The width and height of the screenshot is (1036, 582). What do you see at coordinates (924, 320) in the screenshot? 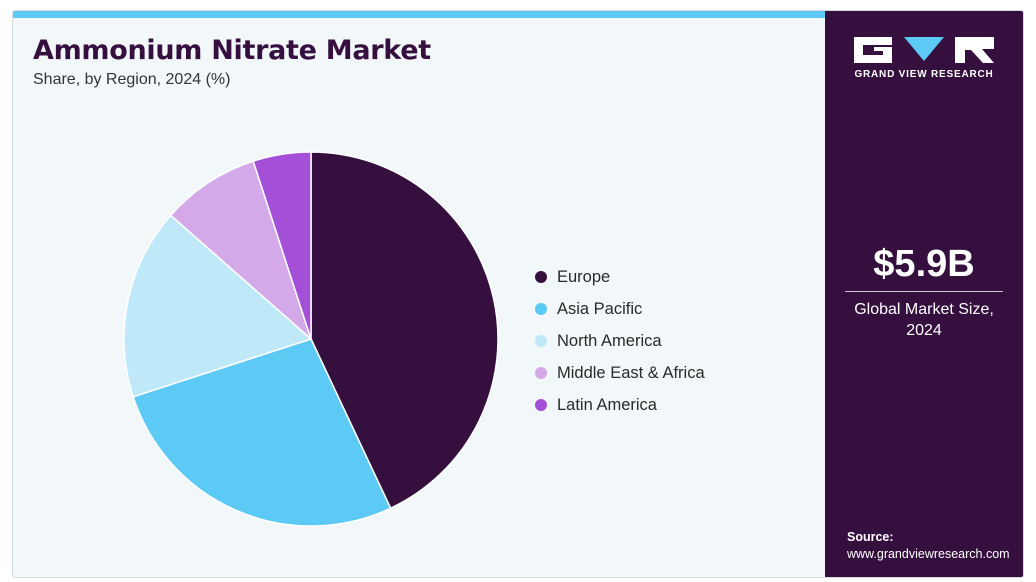
I see `market-size-caption: Global Market Size, 2024` at bounding box center [924, 320].